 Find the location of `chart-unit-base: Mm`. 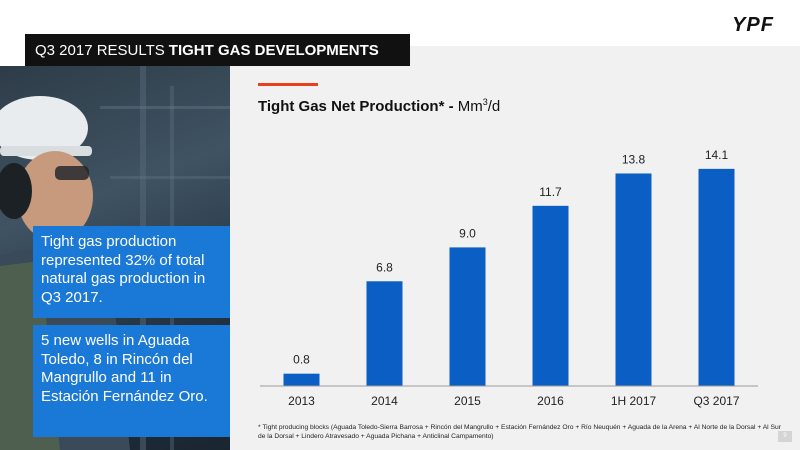

chart-unit-base: Mm is located at coordinates (470, 106).